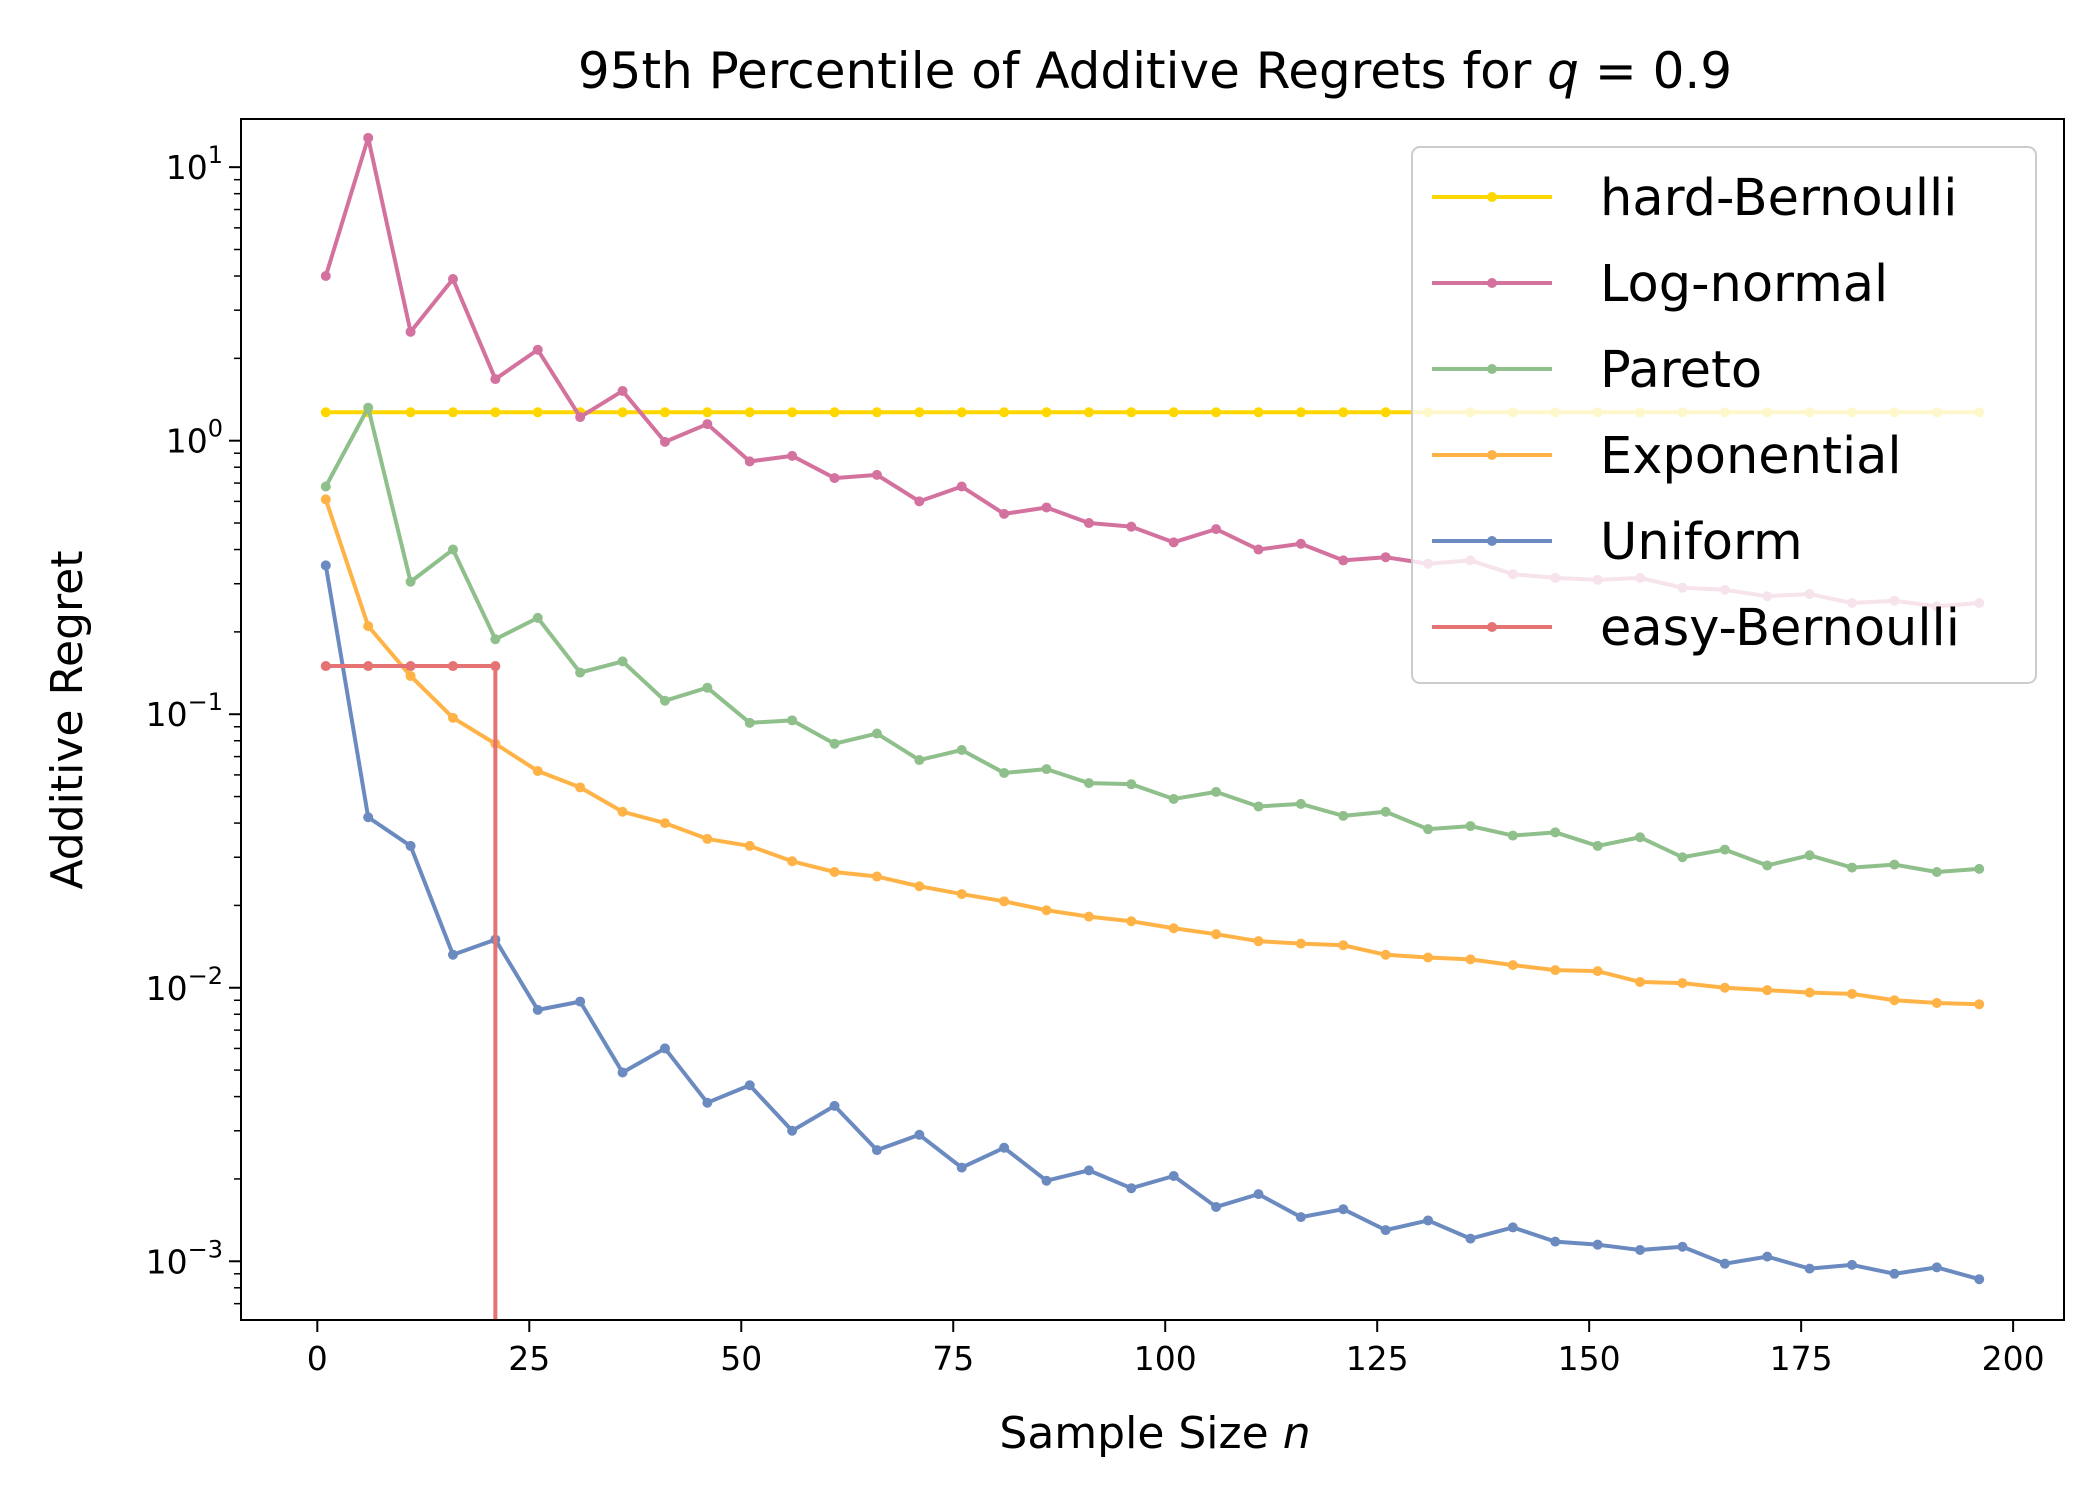 This screenshot has height=1500, width=2100. I want to click on legend-label: hard-Bernoulli, so click(1778, 198).